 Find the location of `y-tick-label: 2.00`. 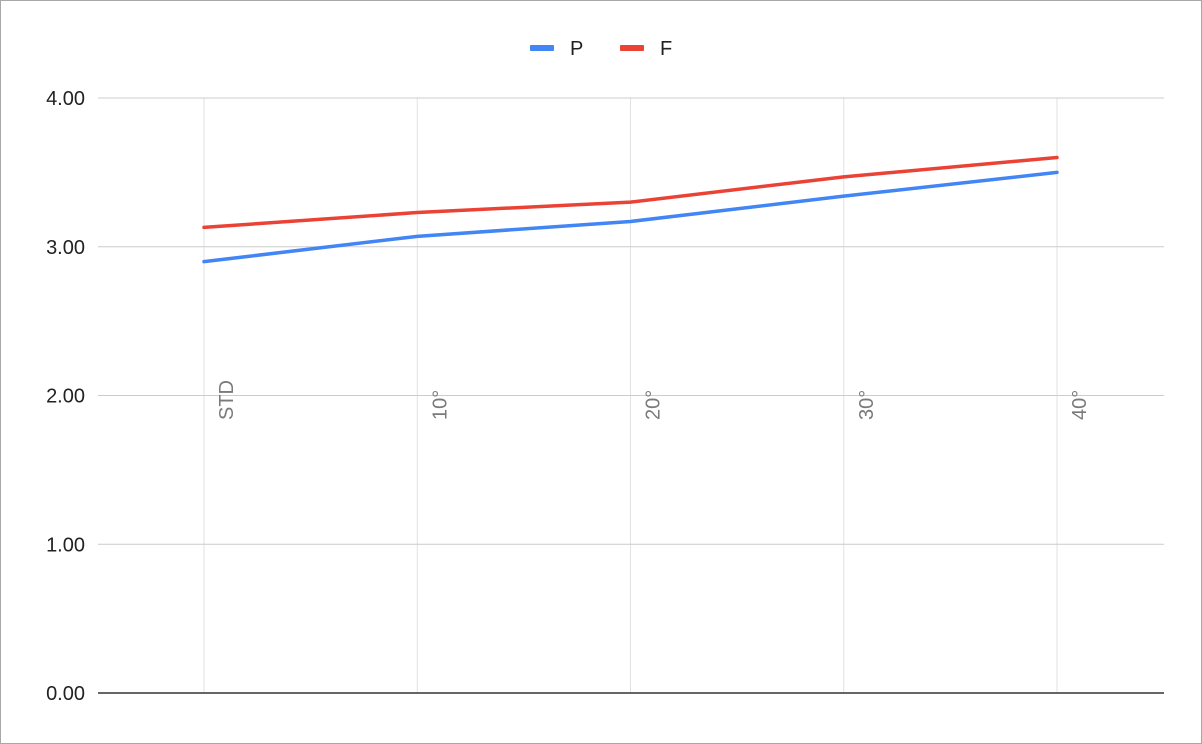

y-tick-label: 2.00 is located at coordinates (65, 397).